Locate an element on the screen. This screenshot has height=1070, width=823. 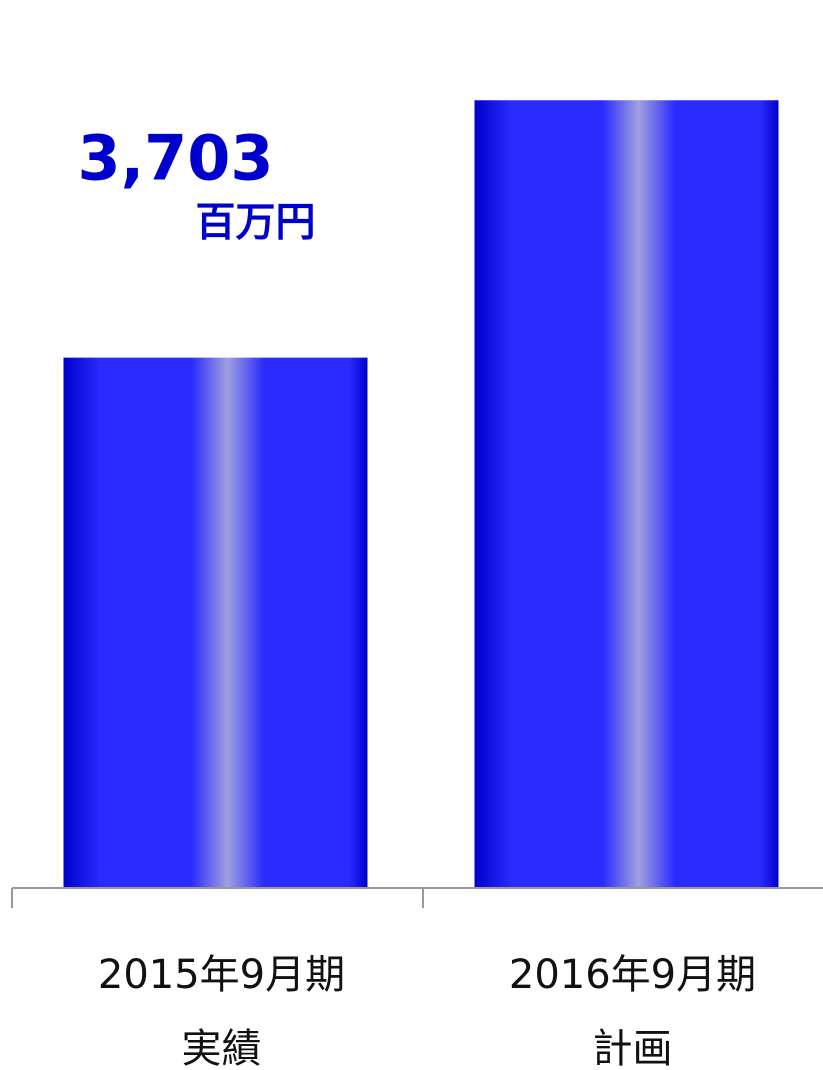
category-label-2-line1: 2016年9月期 is located at coordinates (632, 975).